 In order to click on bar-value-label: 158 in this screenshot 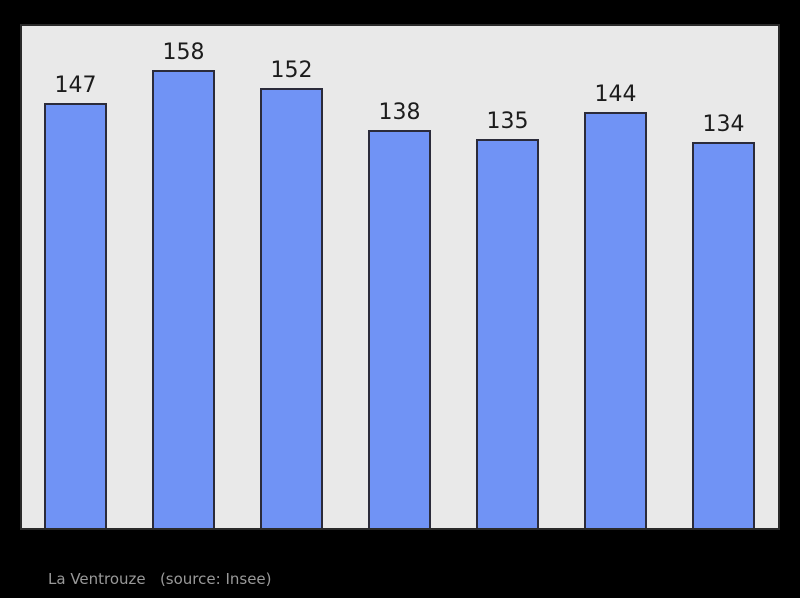, I will do `click(183, 52)`.